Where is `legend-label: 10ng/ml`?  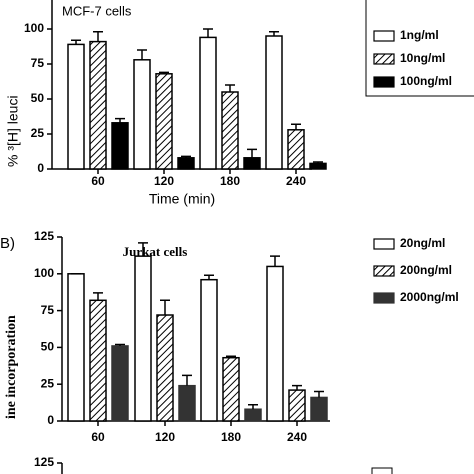 legend-label: 10ng/ml is located at coordinates (422, 58).